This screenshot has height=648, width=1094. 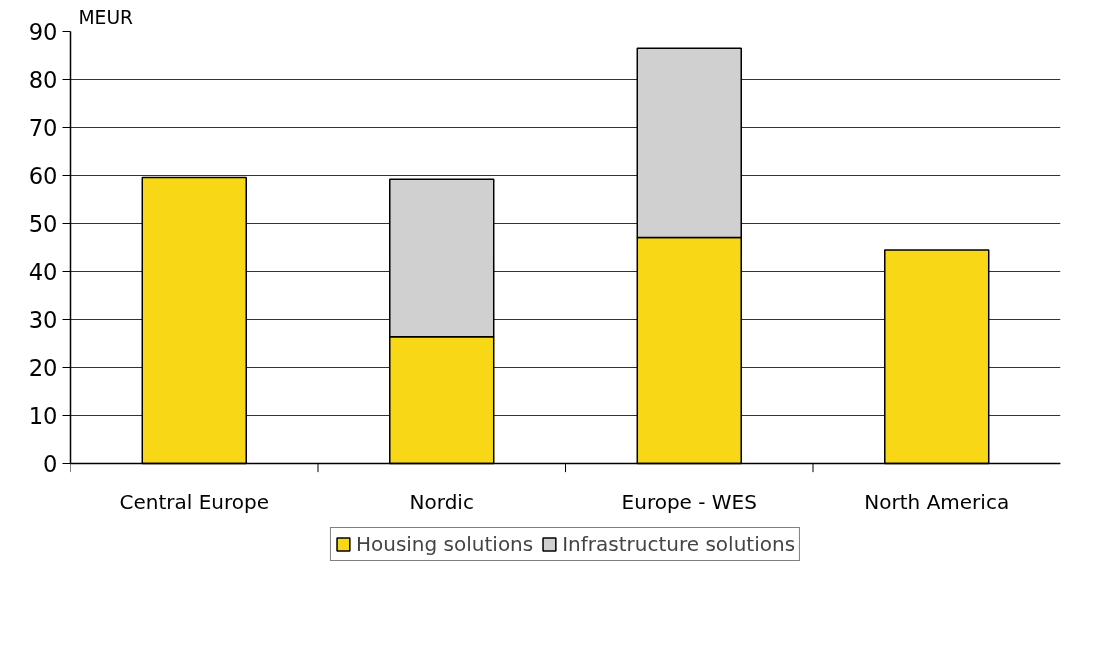 I want to click on y-tick-label: 60, so click(x=43, y=176).